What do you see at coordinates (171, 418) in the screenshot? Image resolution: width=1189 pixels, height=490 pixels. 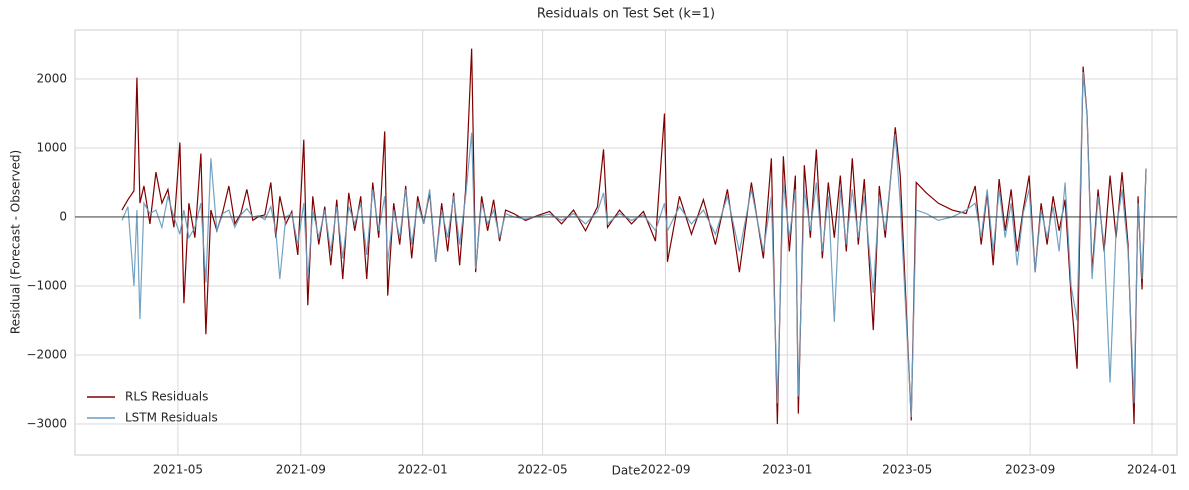 I see `legend-label: LSTM Residuals` at bounding box center [171, 418].